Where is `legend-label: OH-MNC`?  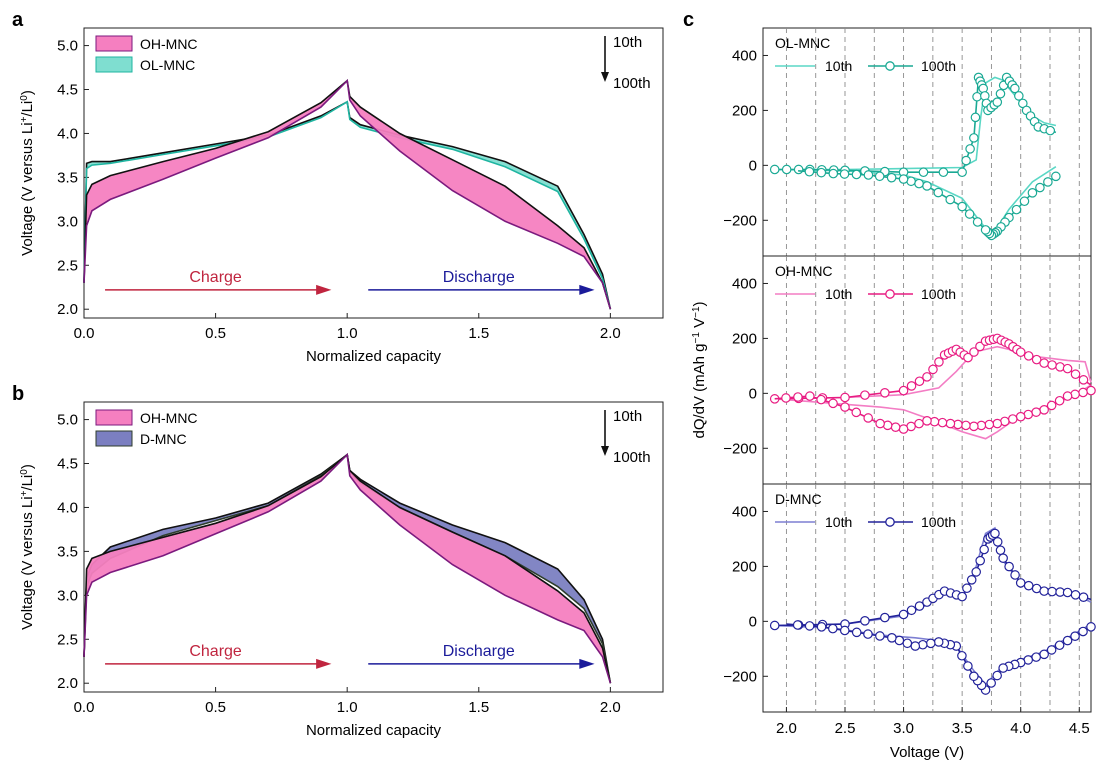 legend-label: OH-MNC is located at coordinates (169, 418).